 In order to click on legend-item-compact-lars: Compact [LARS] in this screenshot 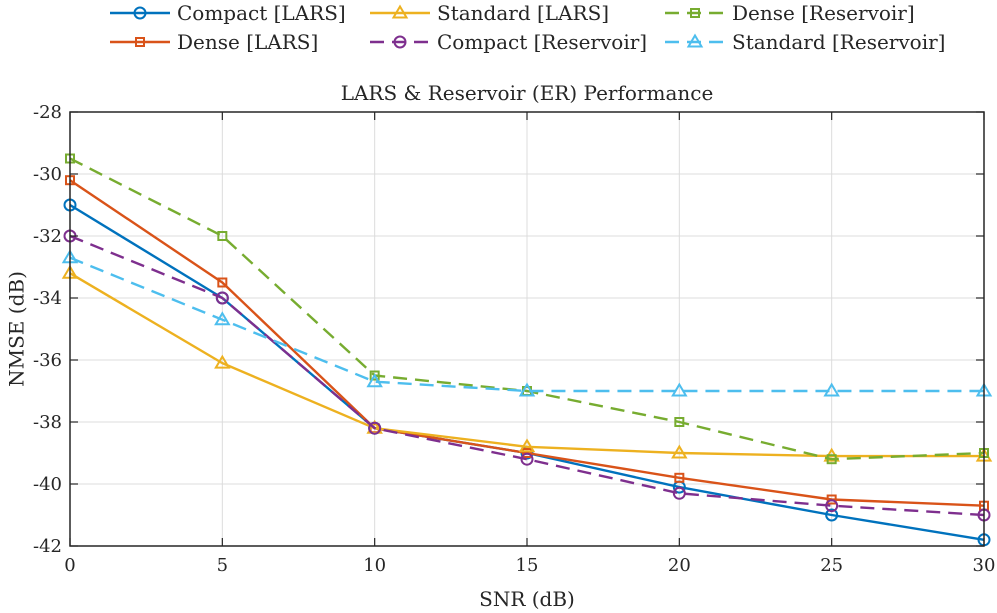, I will do `click(228, 13)`.